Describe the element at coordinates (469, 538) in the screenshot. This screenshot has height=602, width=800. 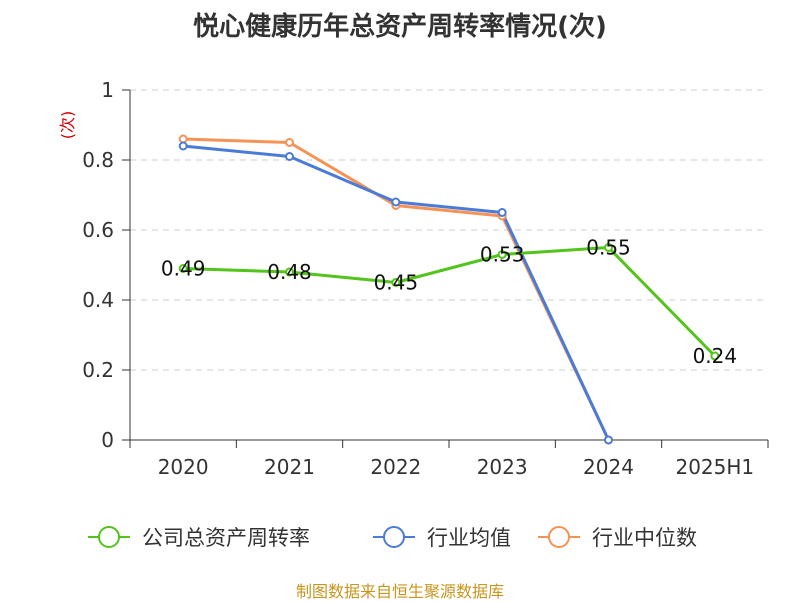
I see `legend-label: 行业均值` at that location.